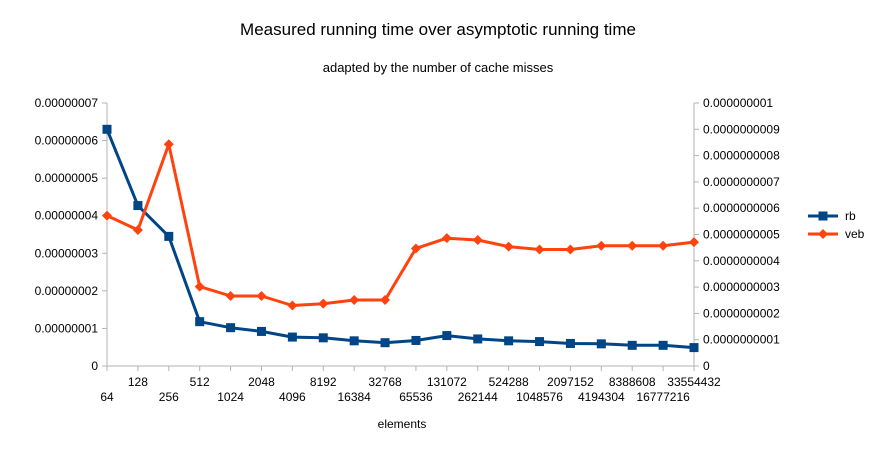 The image size is (877, 450). I want to click on left-tick-label: 0.00000002, so click(67, 291).